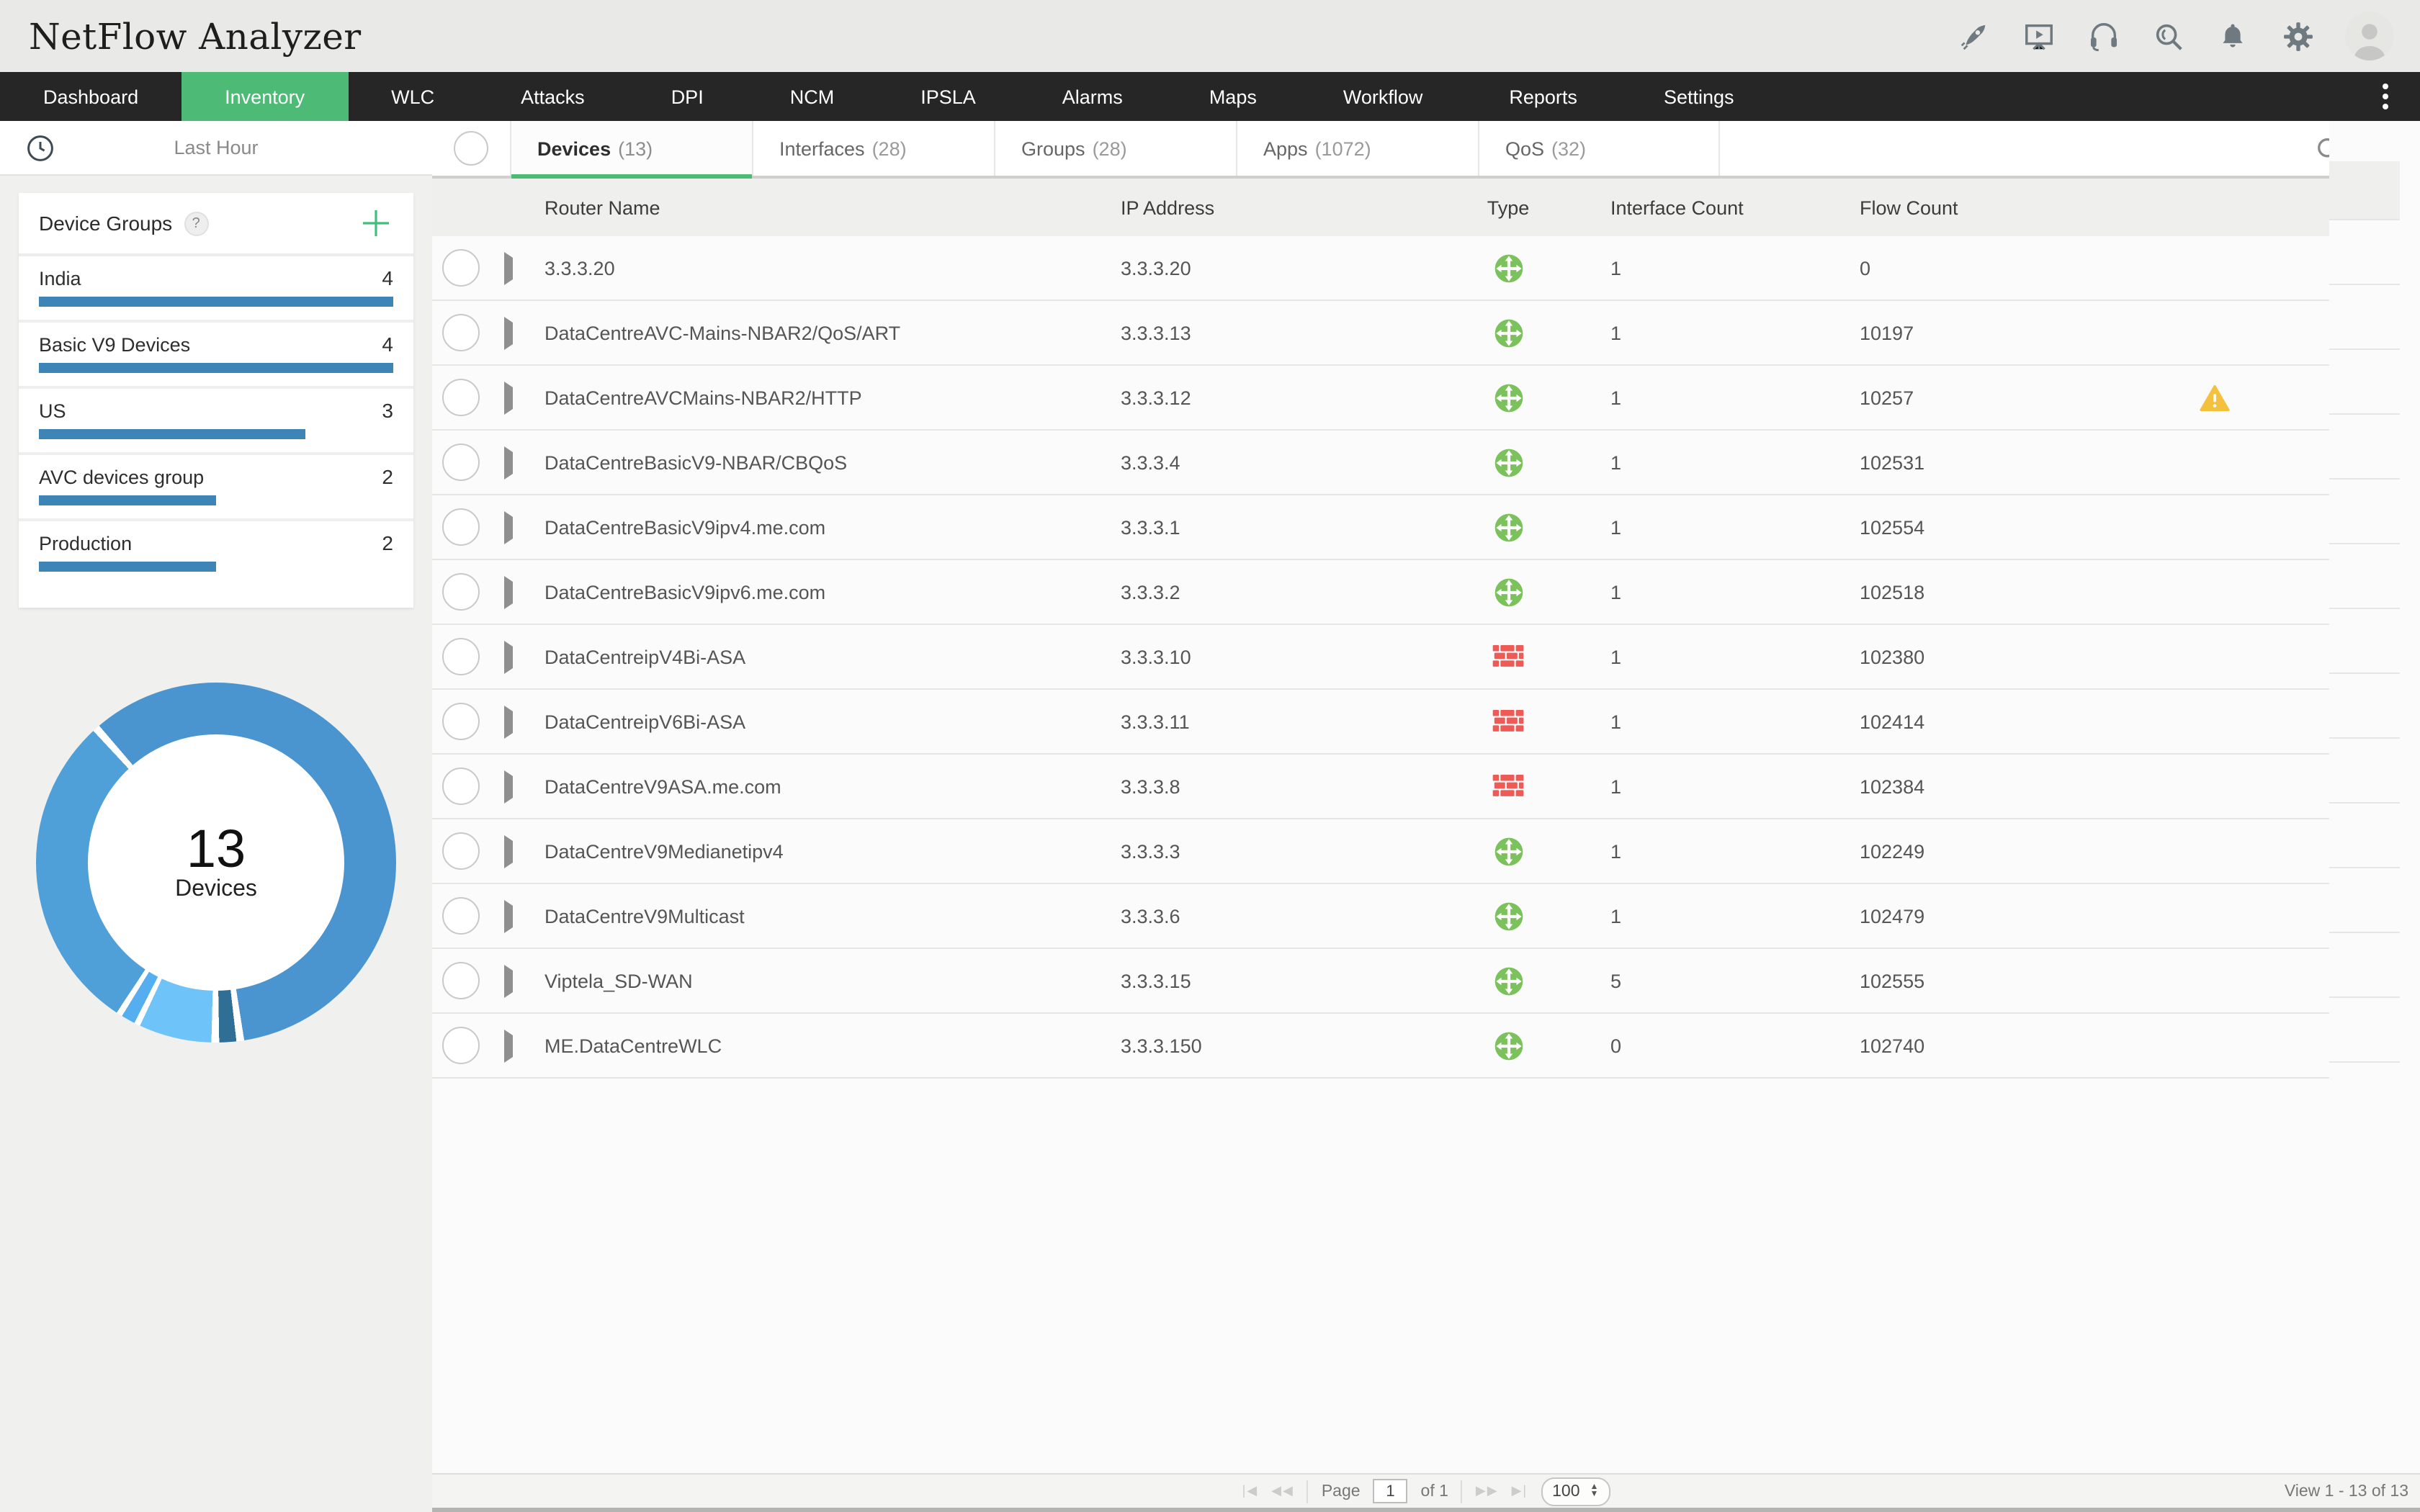 Image resolution: width=2420 pixels, height=1512 pixels. Describe the element at coordinates (216, 422) in the screenshot. I see `device-group-row: US 3` at that location.